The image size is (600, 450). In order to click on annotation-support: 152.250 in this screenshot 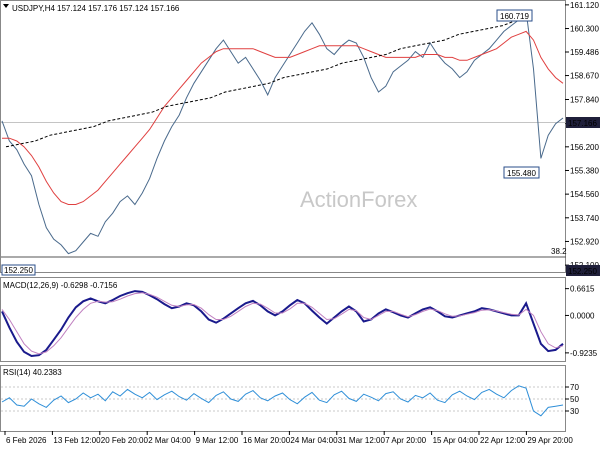, I will do `click(18, 270)`.